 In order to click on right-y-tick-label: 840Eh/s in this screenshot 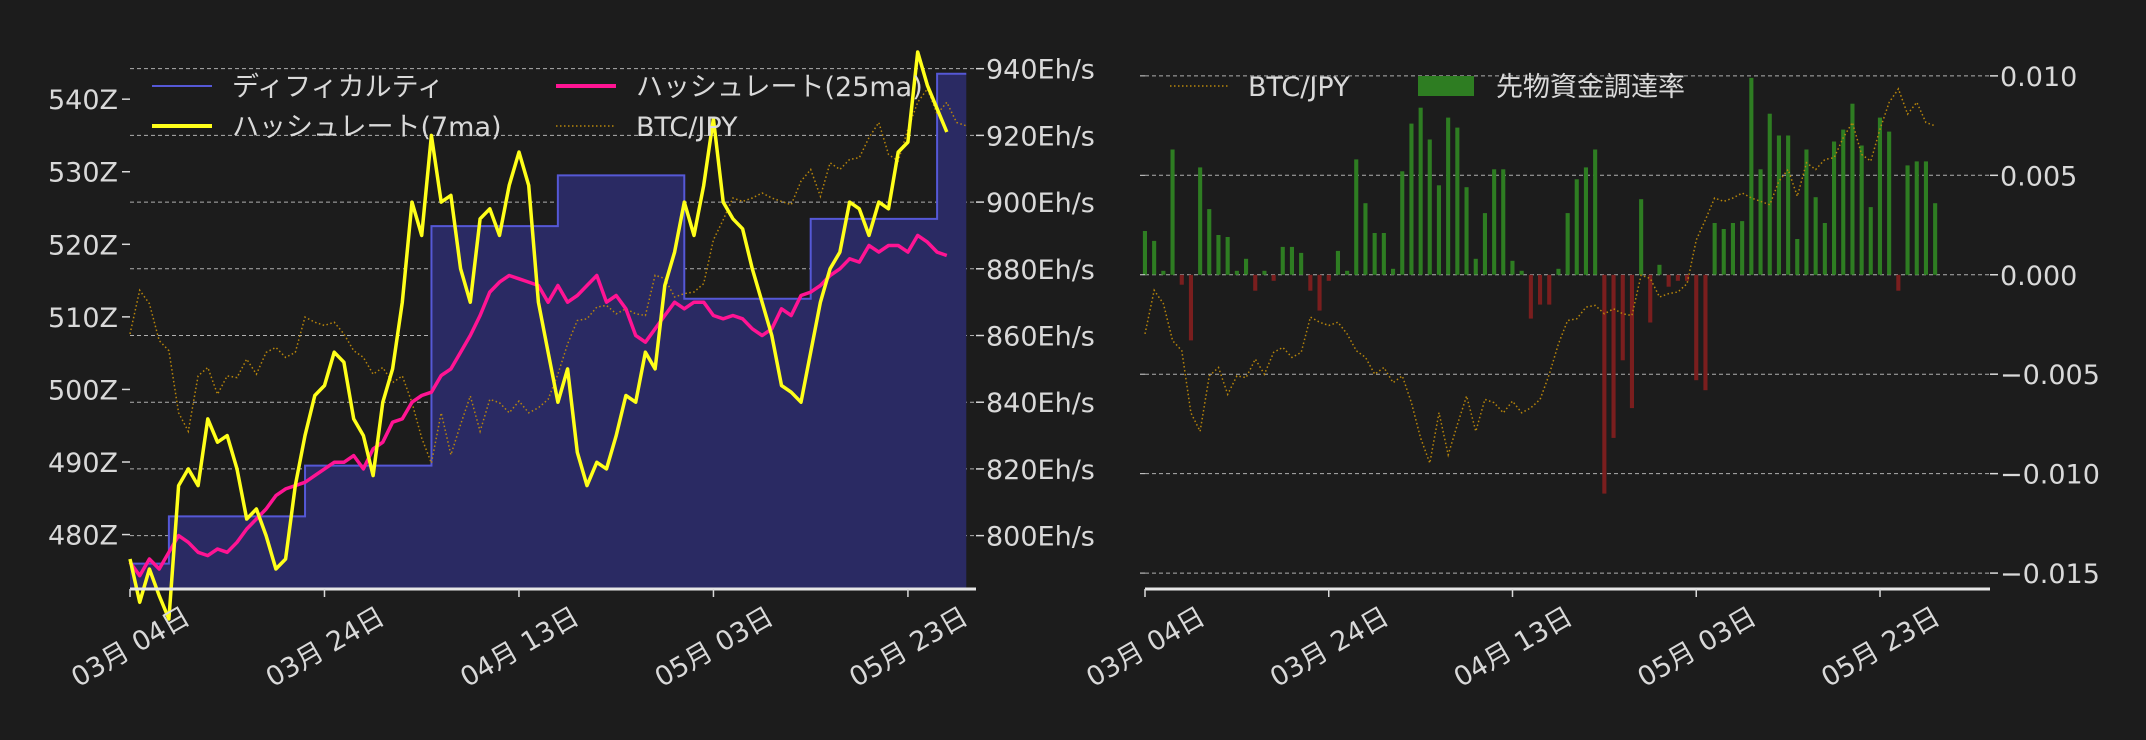, I will do `click(1040, 403)`.